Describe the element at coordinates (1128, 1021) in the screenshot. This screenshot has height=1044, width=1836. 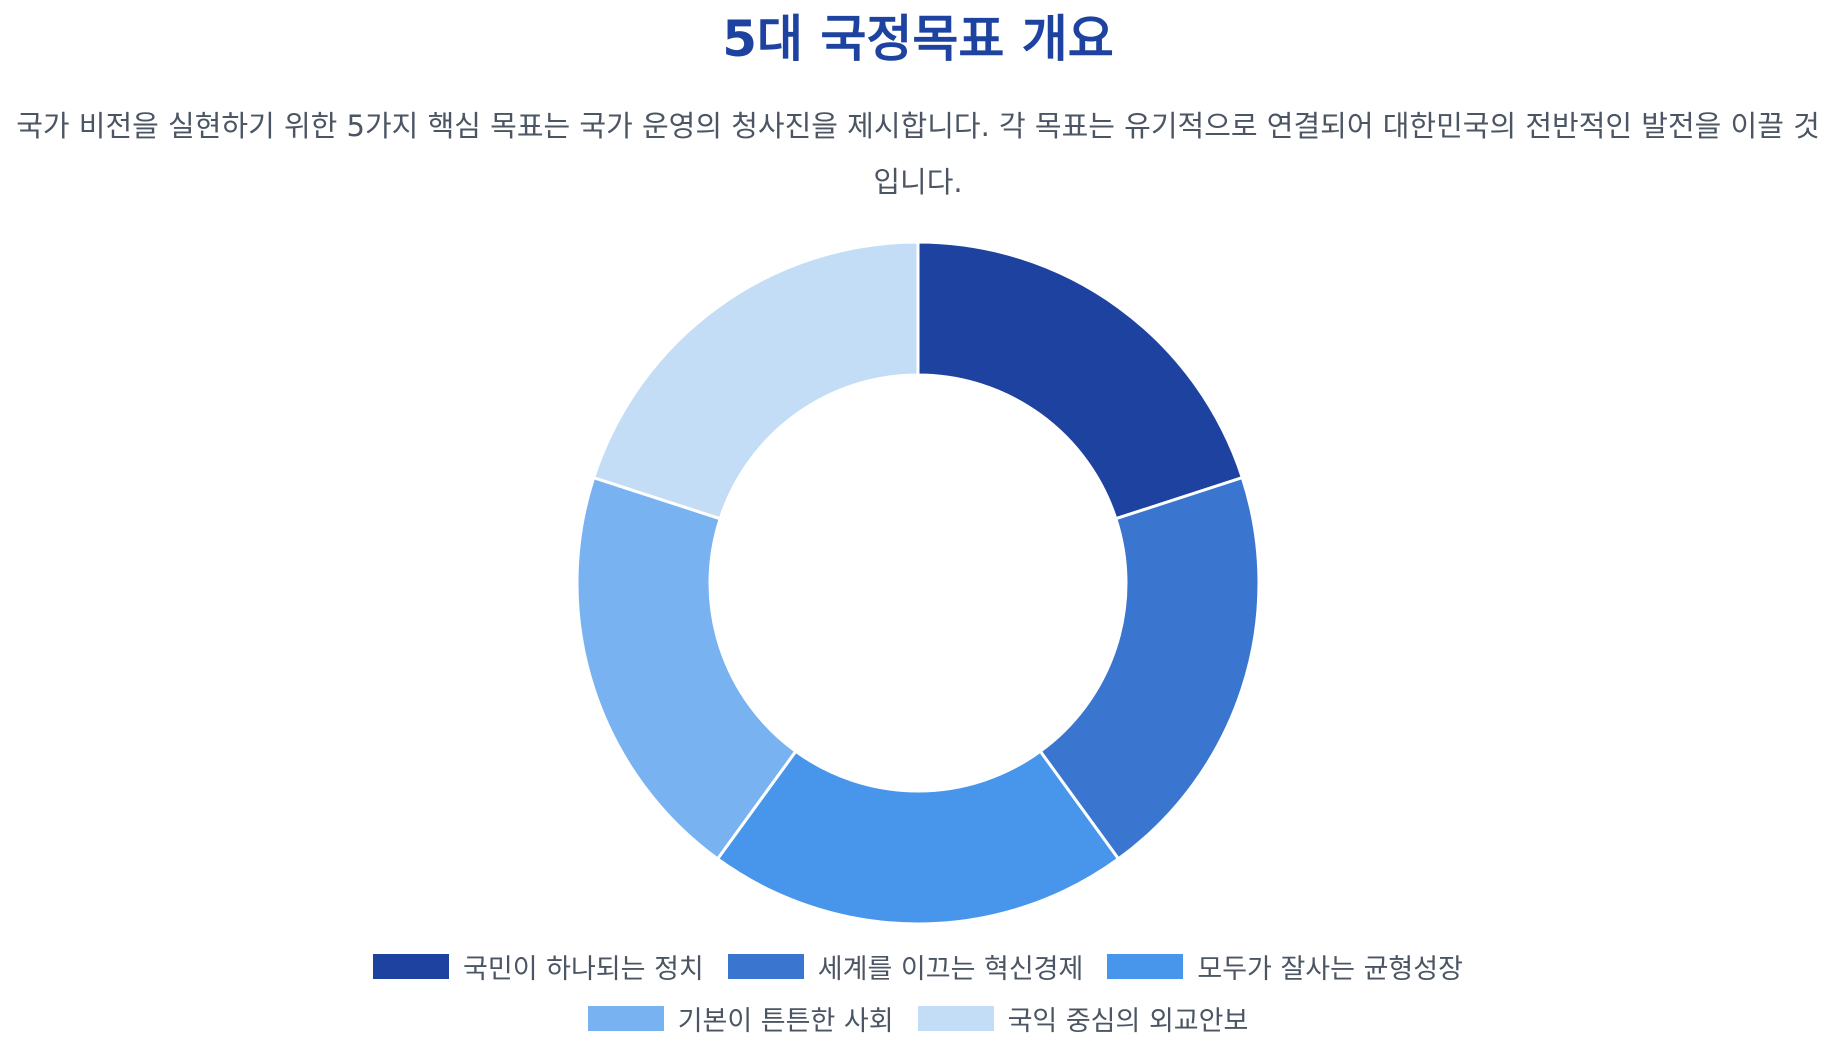
I see `legend-label: 국익 중심의 외교안보` at that location.